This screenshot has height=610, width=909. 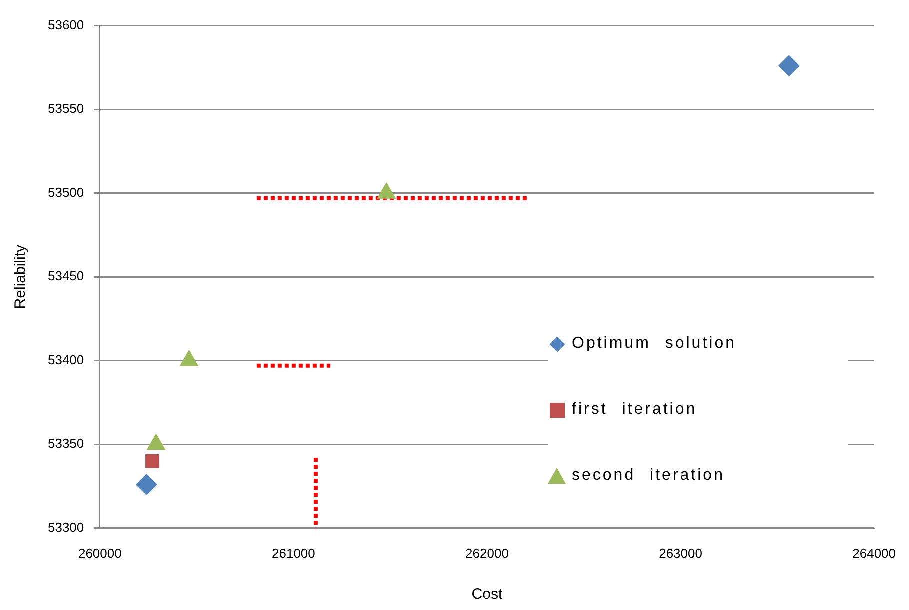 I want to click on legend-label: Optimum solution, so click(x=654, y=344).